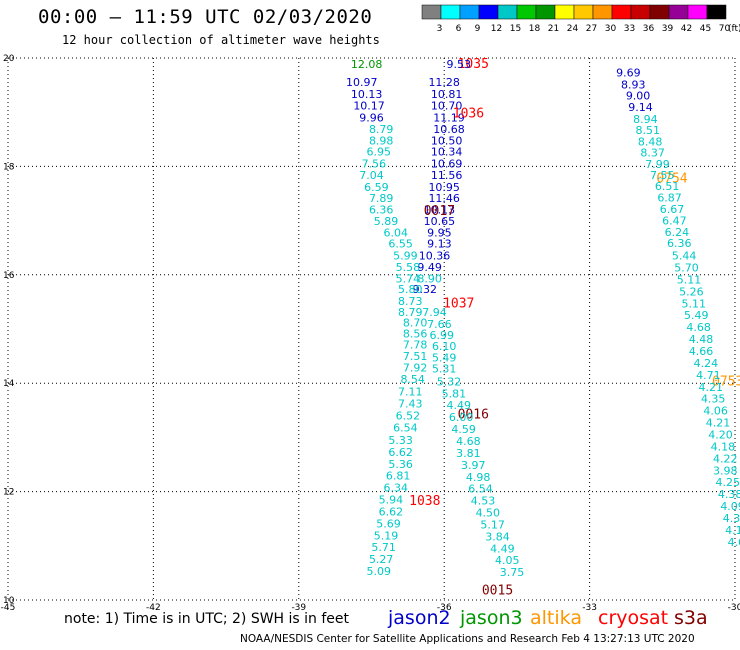 Image resolution: width=740 pixels, height=650 pixels. I want to click on pass-time-label-altika: 0754, so click(671, 179).